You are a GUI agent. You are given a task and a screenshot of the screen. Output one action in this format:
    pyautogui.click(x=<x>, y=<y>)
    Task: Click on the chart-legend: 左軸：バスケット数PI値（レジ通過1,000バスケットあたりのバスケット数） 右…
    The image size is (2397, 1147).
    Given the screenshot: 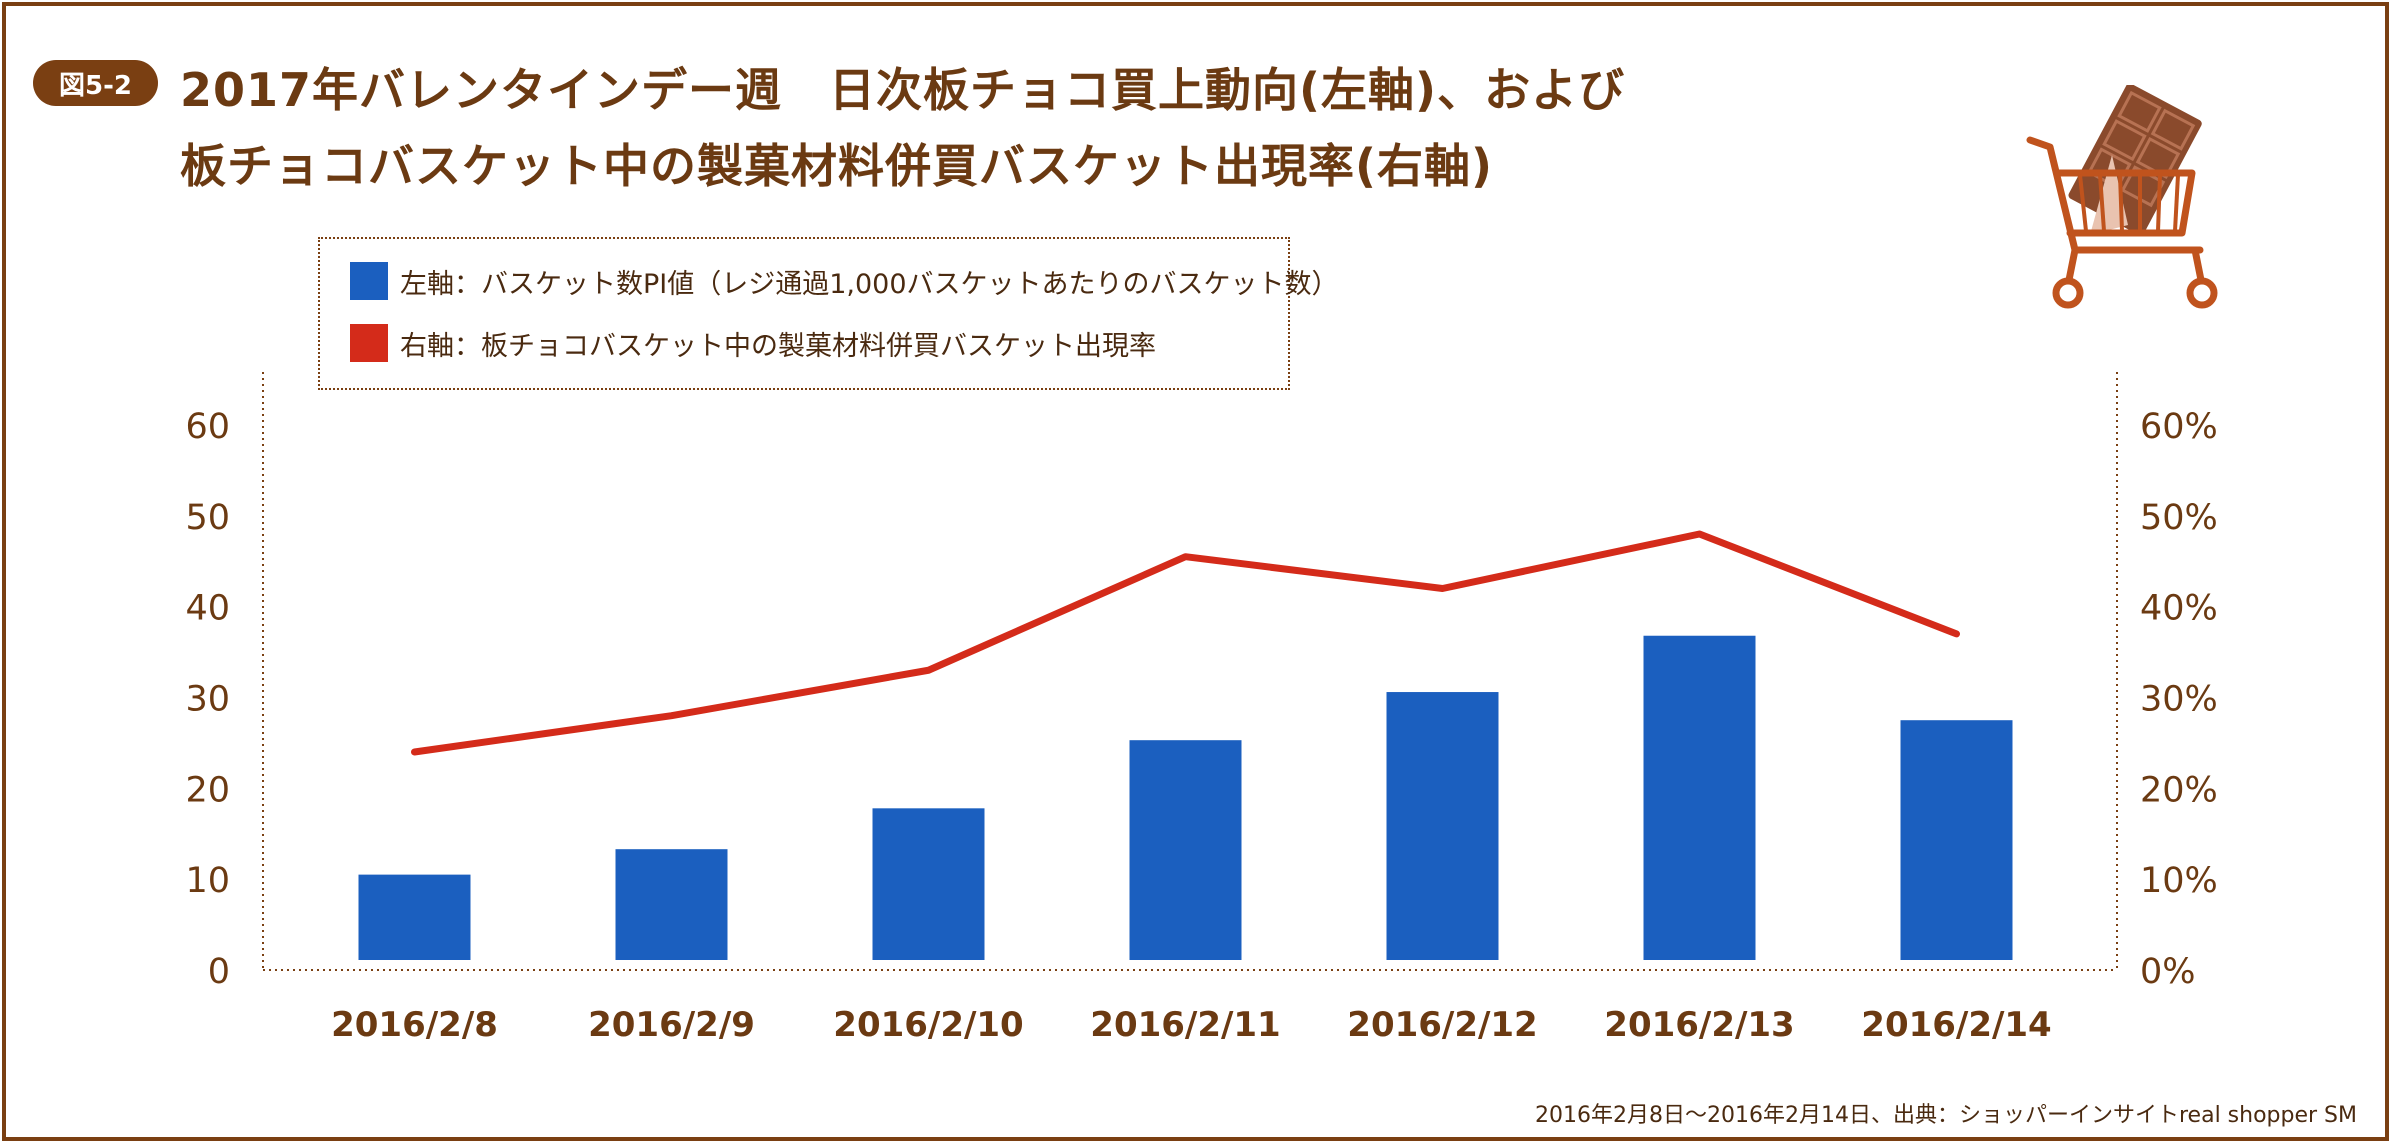 What is the action you would take?
    pyautogui.click(x=828, y=313)
    